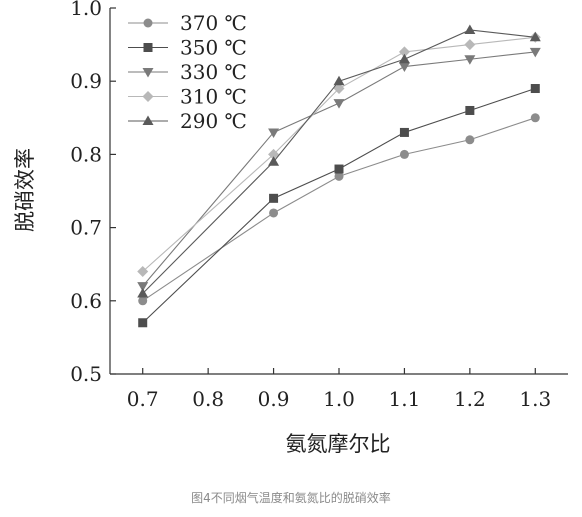 The image size is (582, 517). I want to click on figure-caption: 图4不同烟气温度和氨氮比的脱硝效率, so click(291, 498).